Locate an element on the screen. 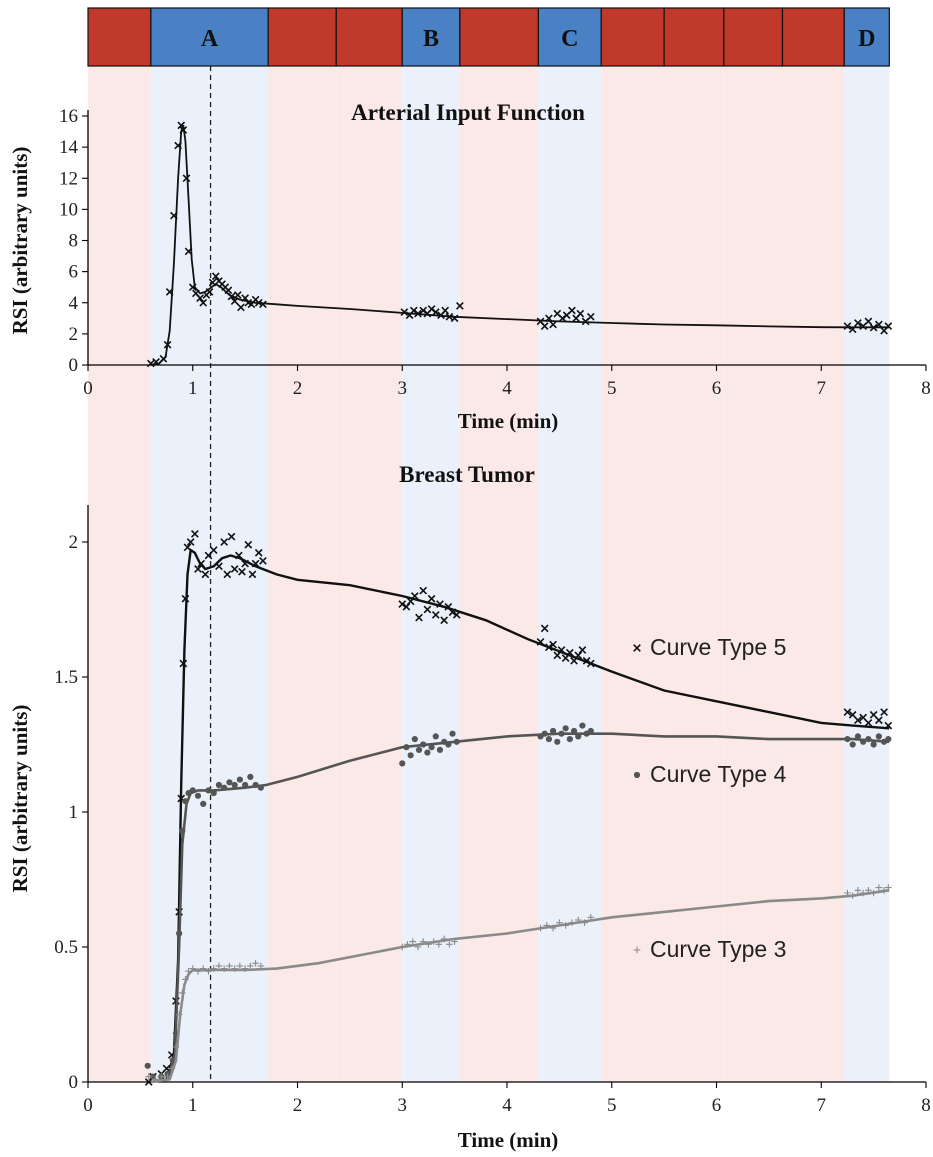 Image resolution: width=933 pixels, height=1157 pixels. phase-bar: A B C D is located at coordinates (488, 37).